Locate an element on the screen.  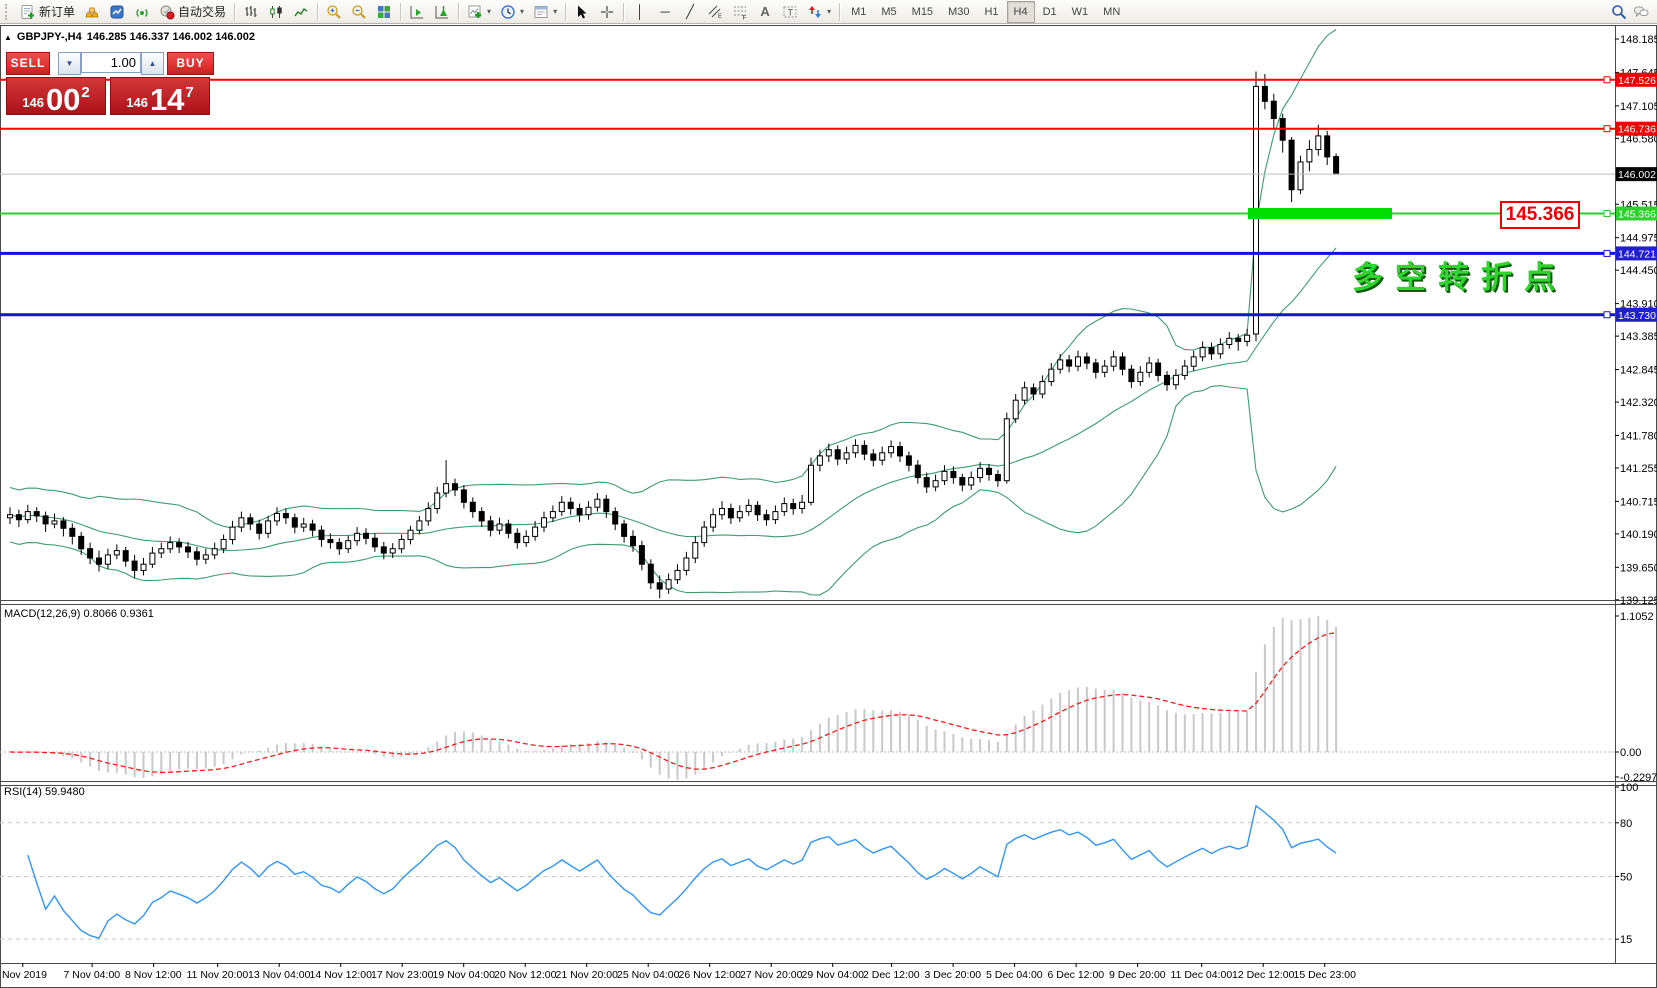
text-label-button: T is located at coordinates (790, 12).